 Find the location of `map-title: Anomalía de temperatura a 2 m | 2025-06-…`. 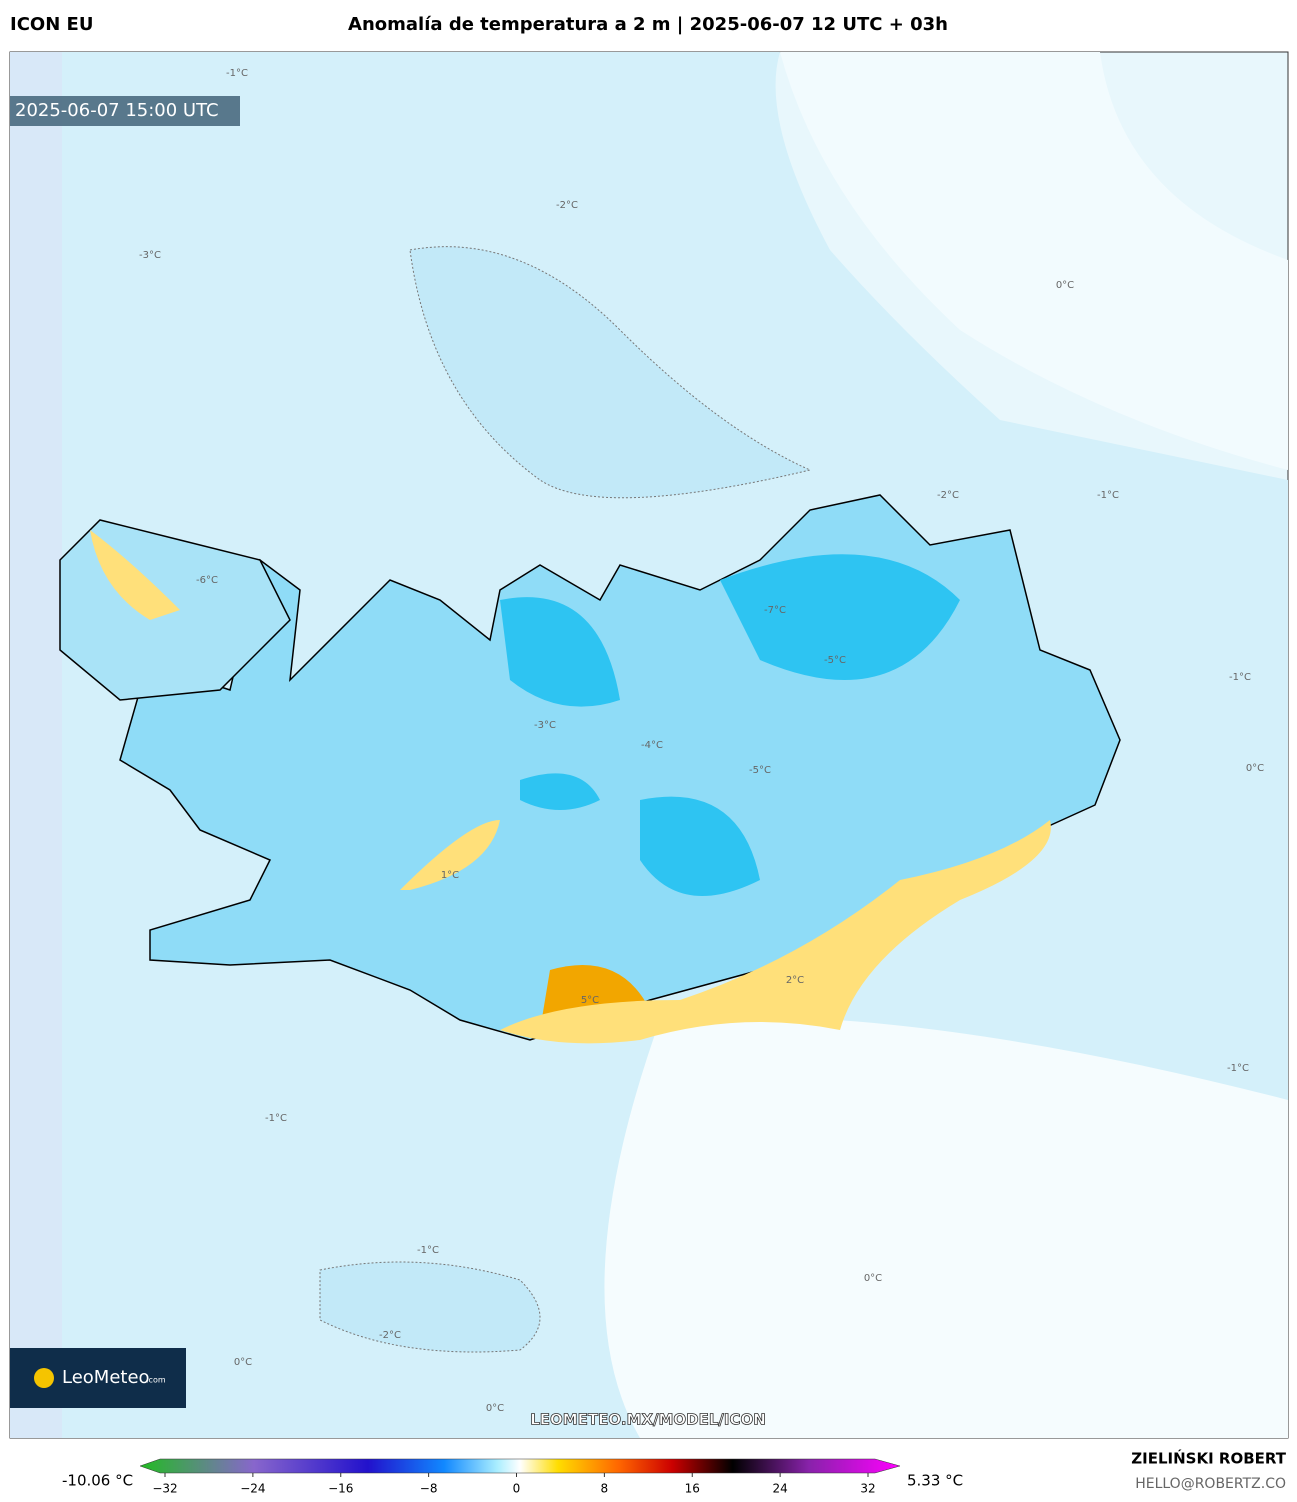

map-title: Anomalía de temperatura a 2 m | 2025-06-… is located at coordinates (648, 24).